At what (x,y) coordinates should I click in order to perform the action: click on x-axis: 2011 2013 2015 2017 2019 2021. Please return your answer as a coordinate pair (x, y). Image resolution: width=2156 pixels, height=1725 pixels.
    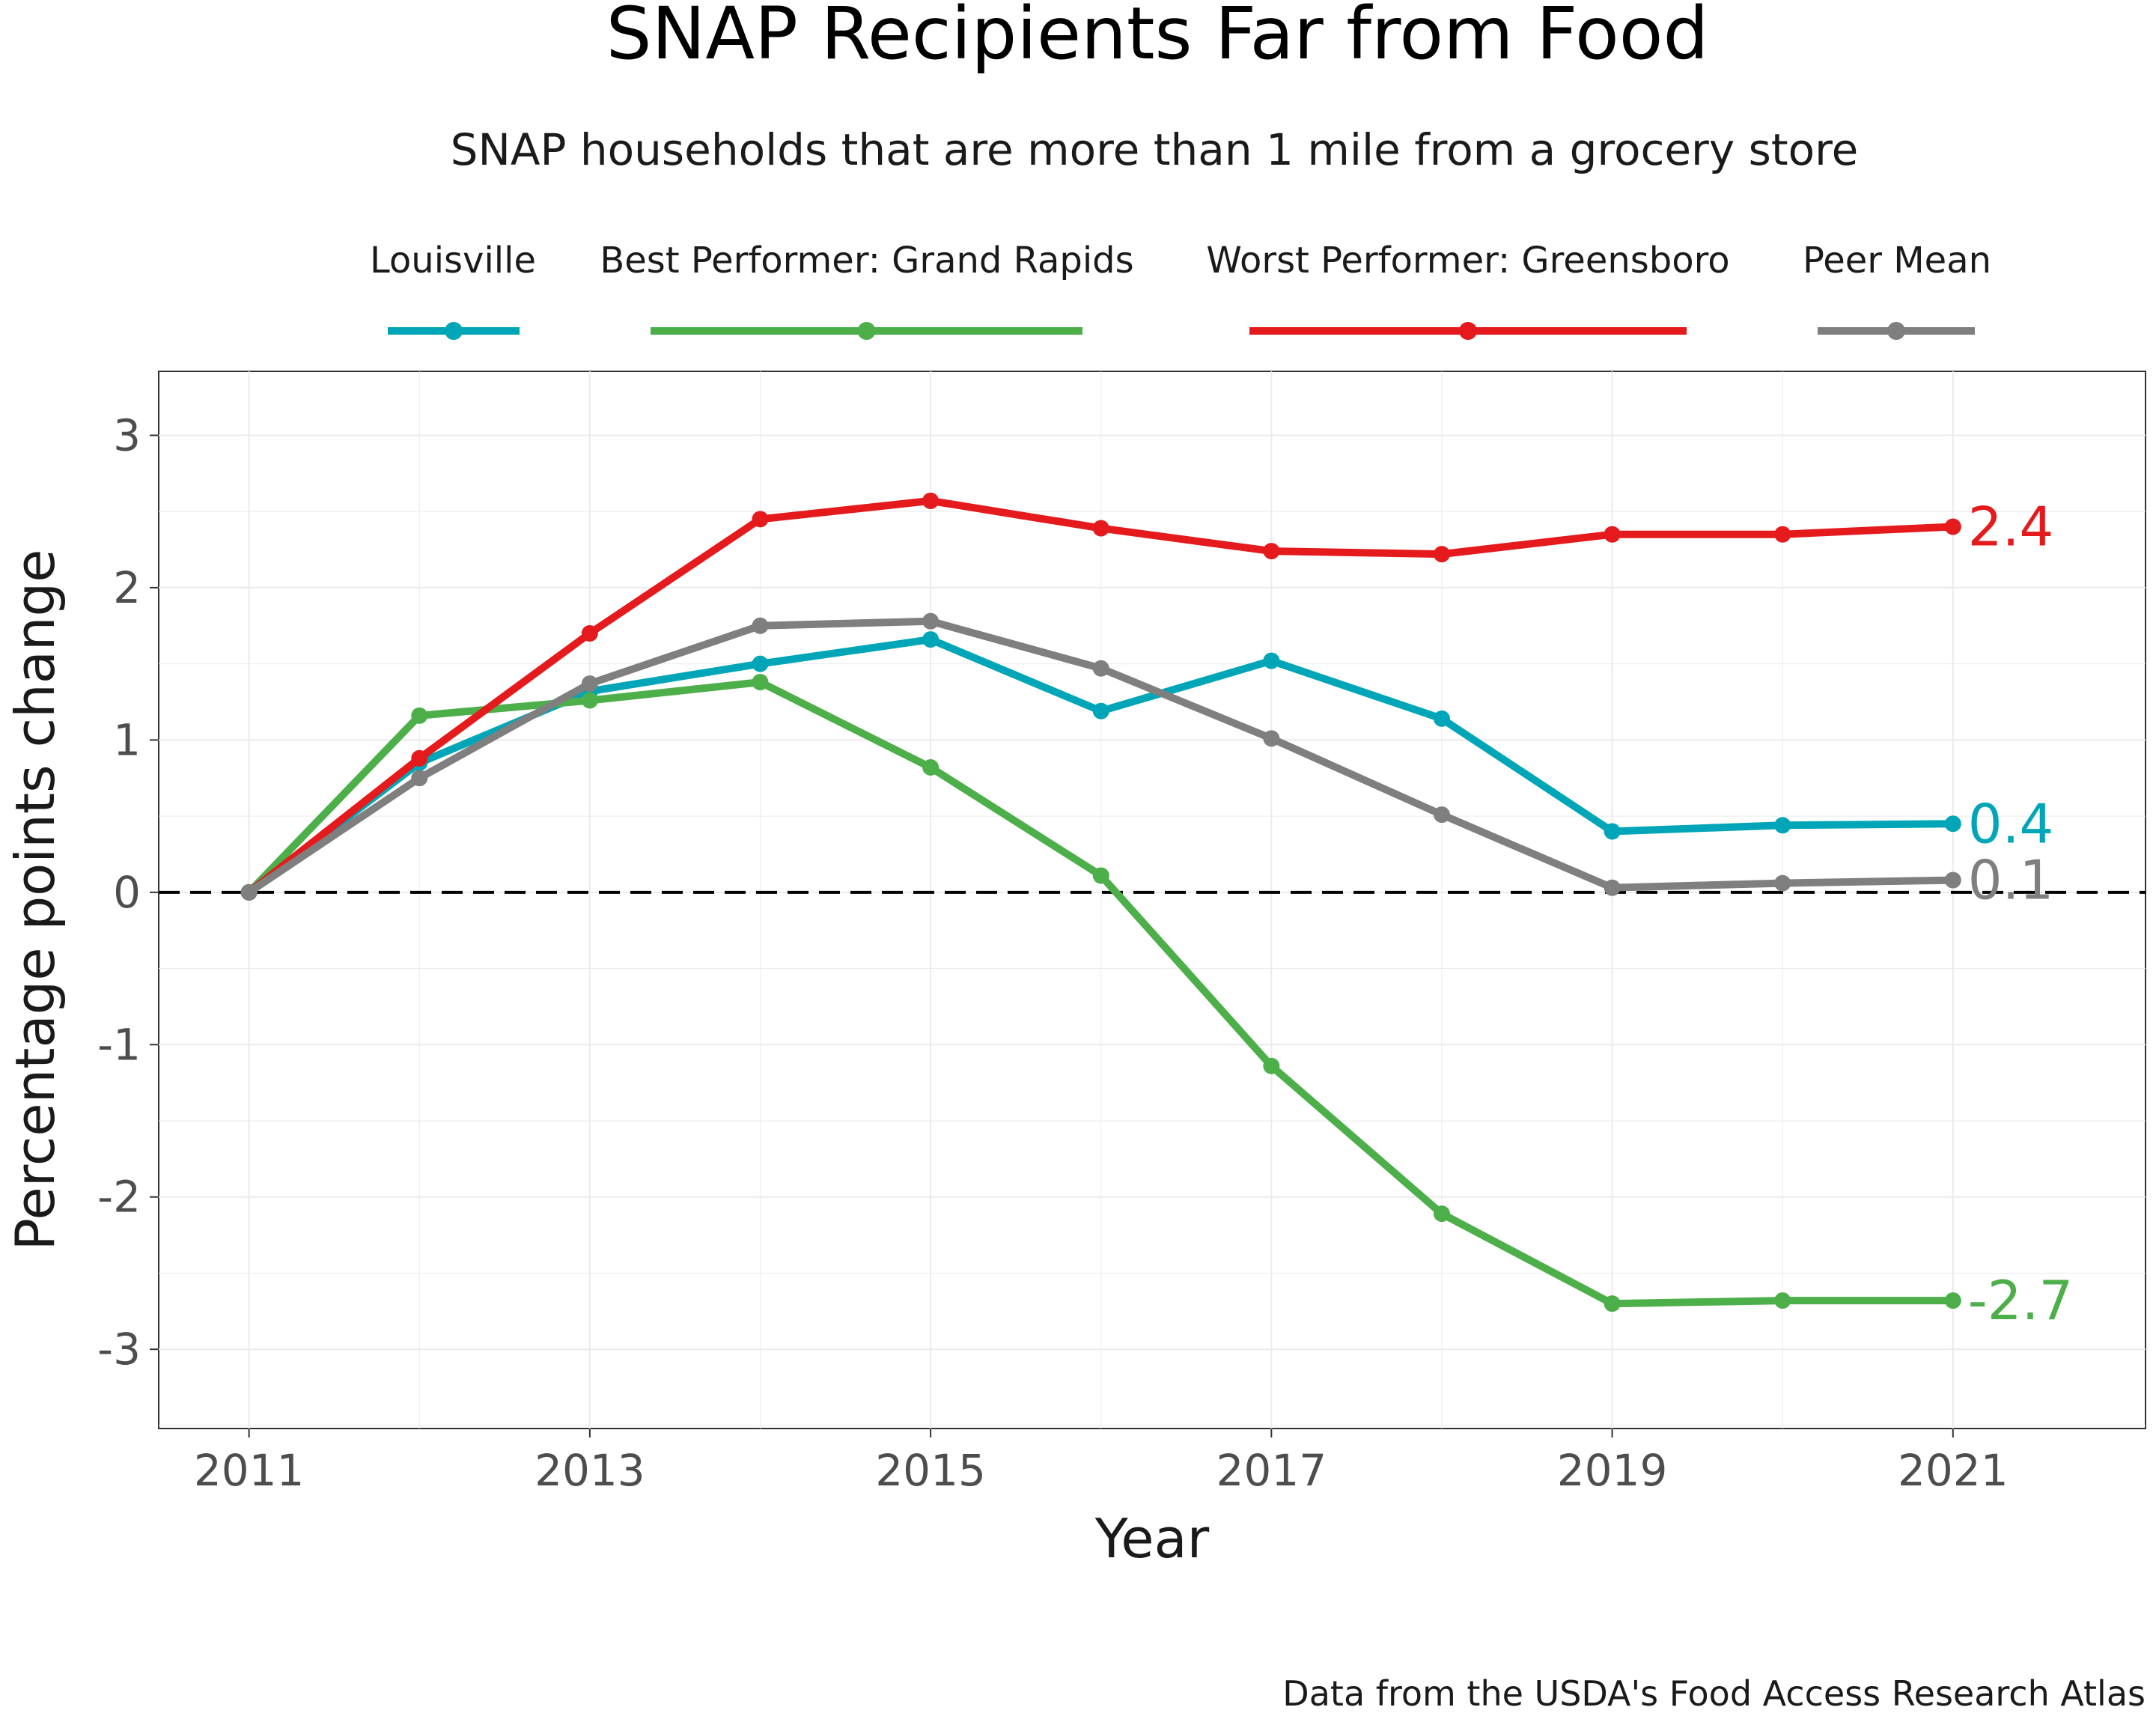
    Looking at the image, I should click on (1101, 1462).